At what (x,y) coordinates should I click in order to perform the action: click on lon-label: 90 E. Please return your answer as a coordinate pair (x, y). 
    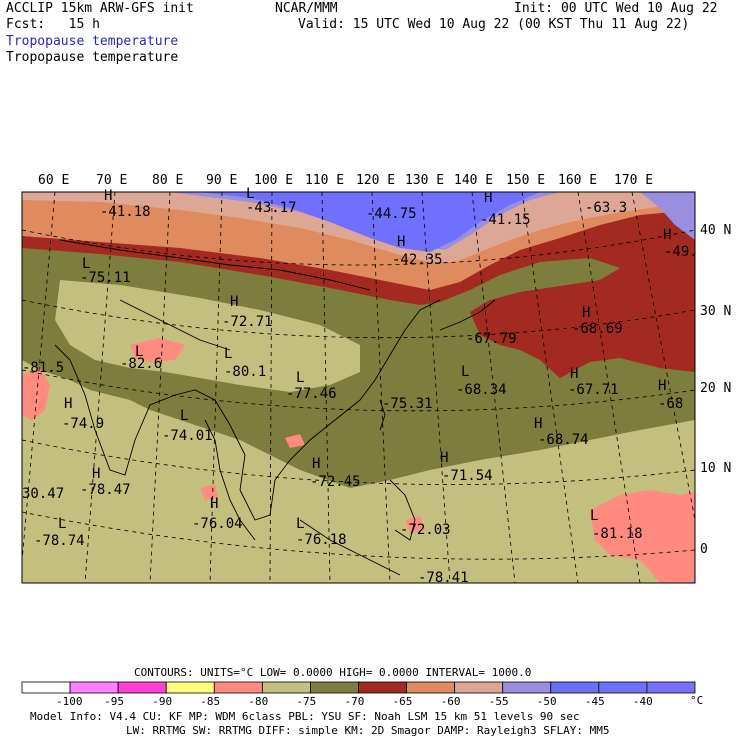
    Looking at the image, I should click on (221, 180).